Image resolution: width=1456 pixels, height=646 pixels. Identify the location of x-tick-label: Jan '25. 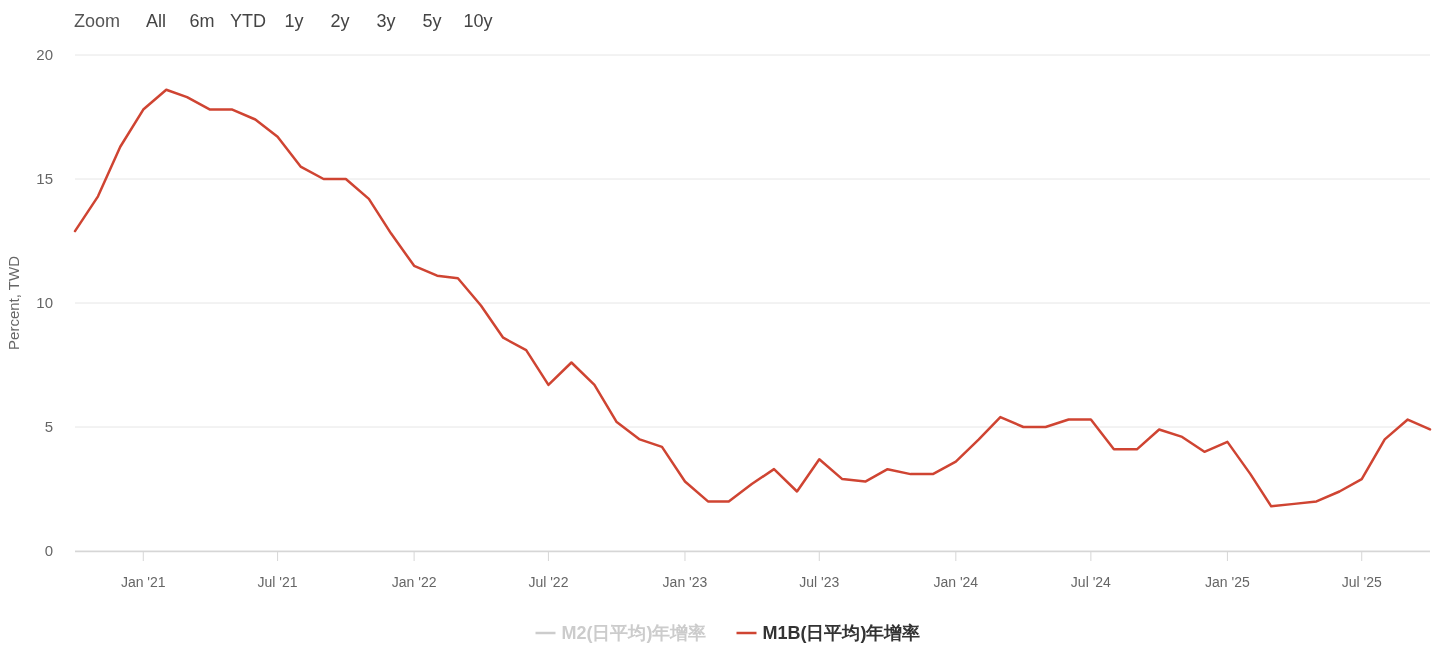
(1227, 582).